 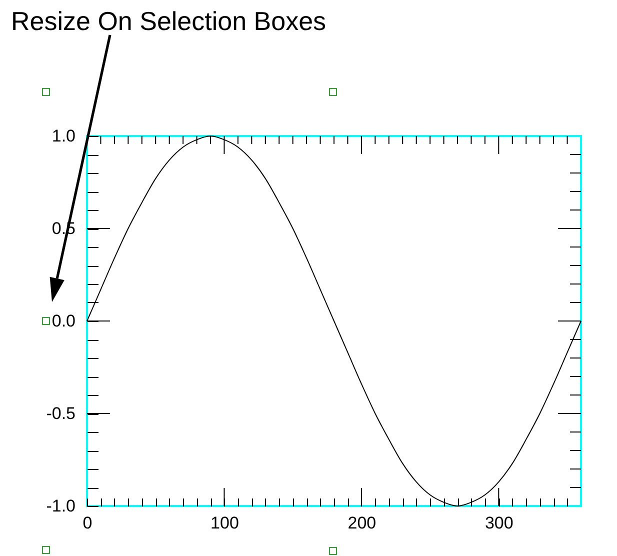 I want to click on x-tick-label: 300, so click(x=499, y=523).